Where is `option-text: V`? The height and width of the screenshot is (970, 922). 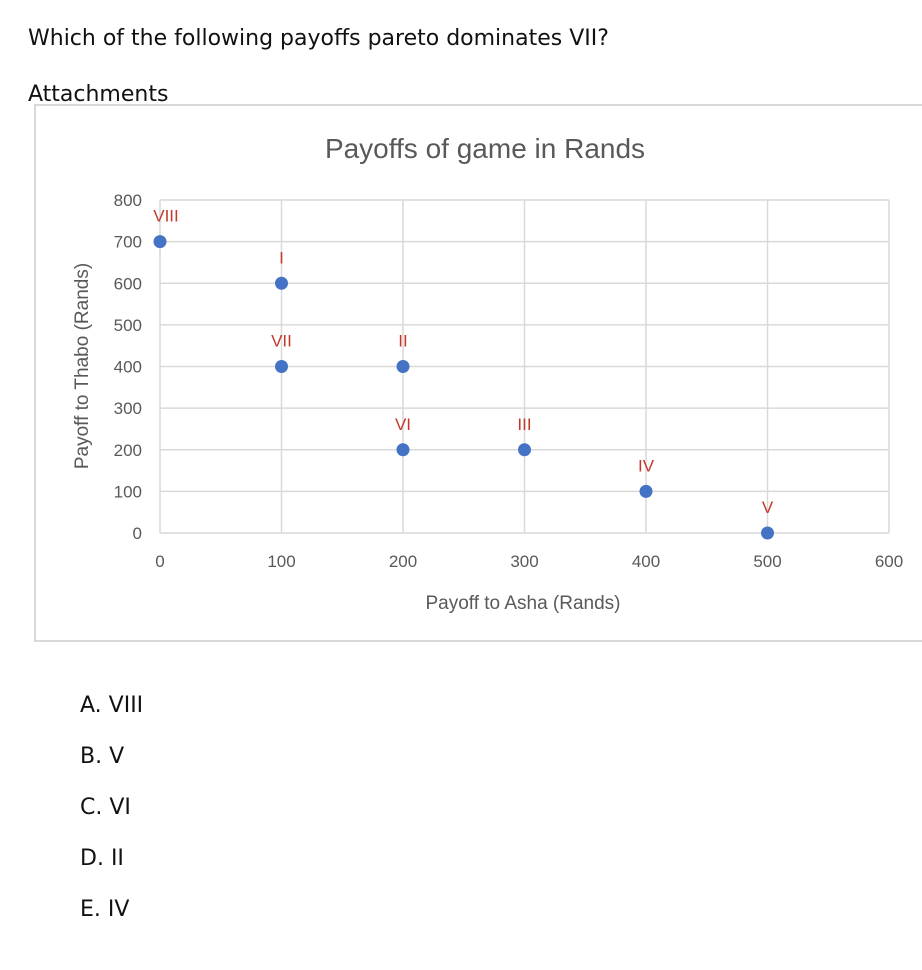 option-text: V is located at coordinates (117, 756).